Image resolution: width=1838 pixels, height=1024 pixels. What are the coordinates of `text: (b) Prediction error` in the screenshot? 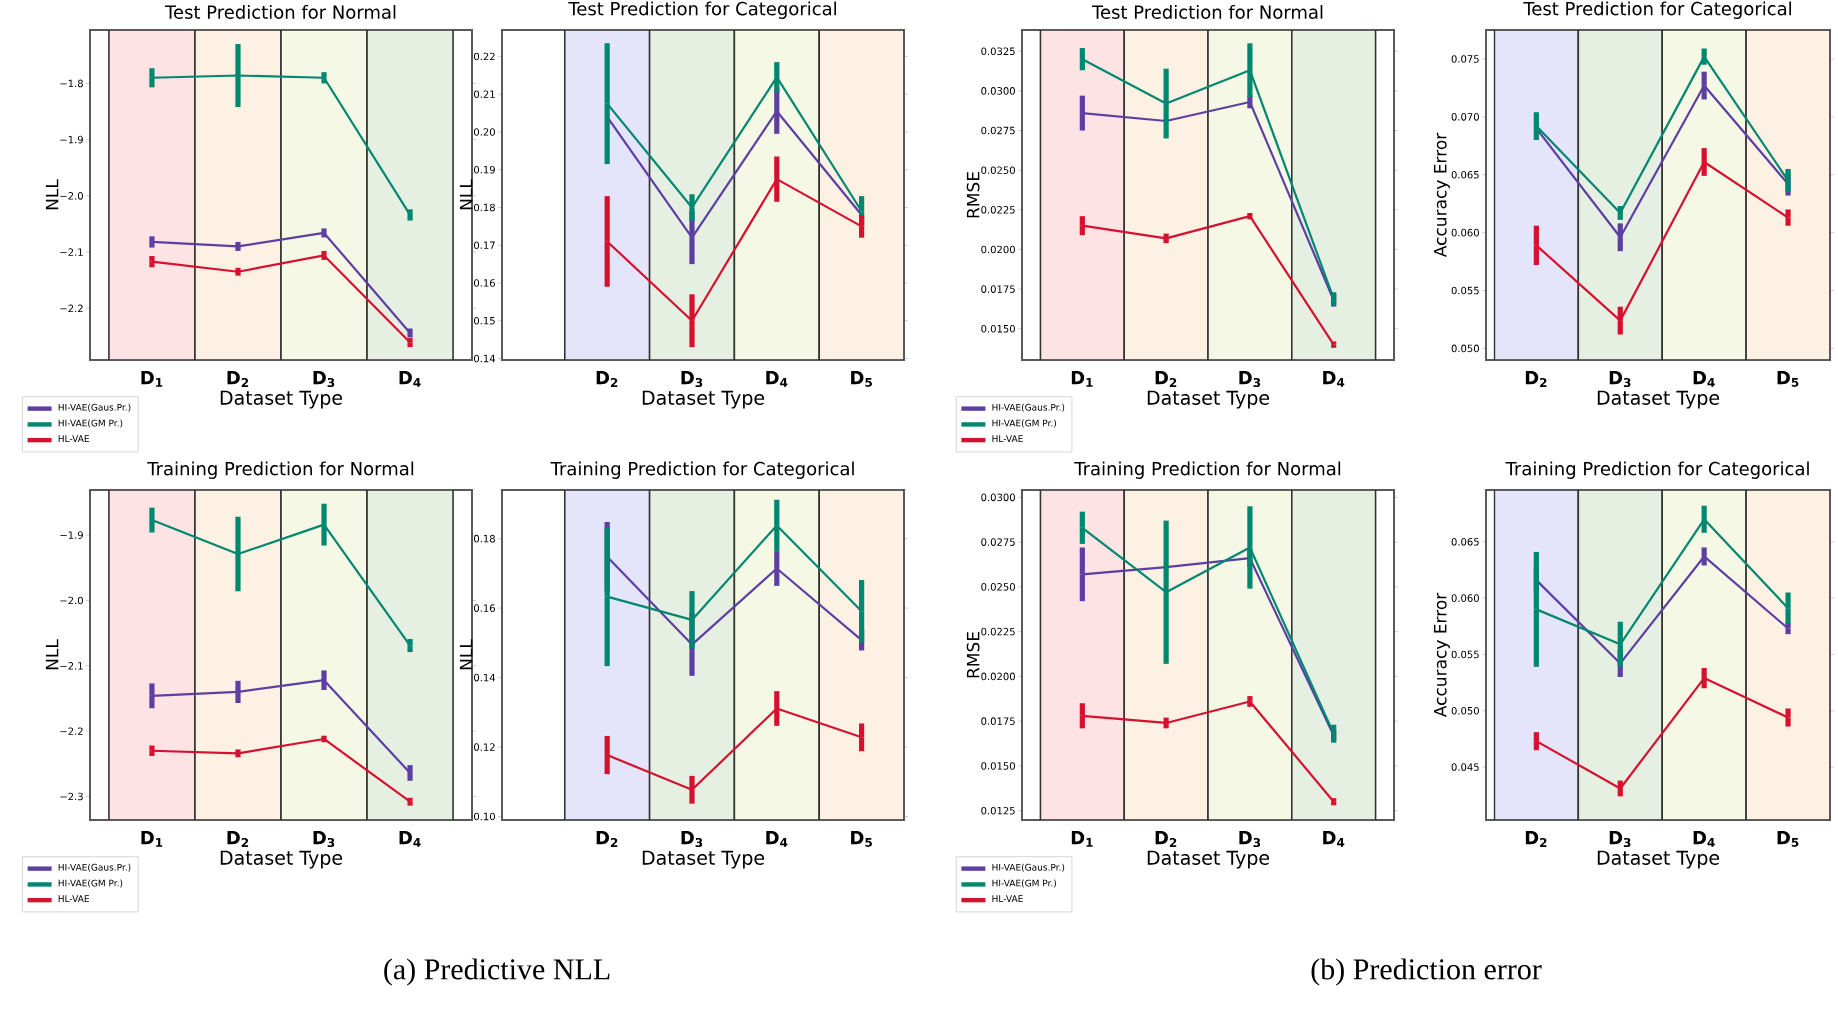 It's located at (1426, 972).